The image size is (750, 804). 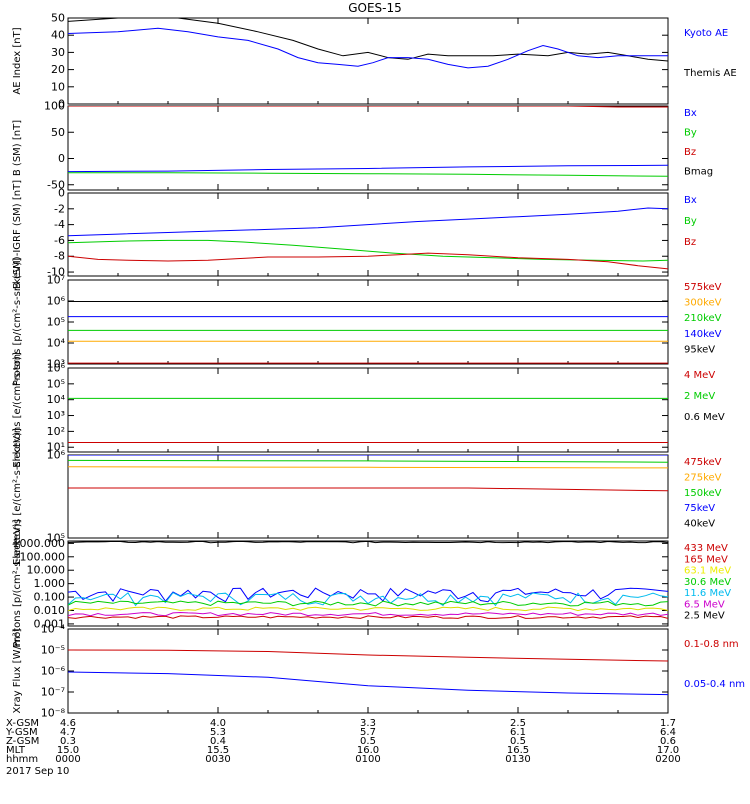 I want to click on legend-label: 0.05-0.4 nm, so click(x=714, y=684).